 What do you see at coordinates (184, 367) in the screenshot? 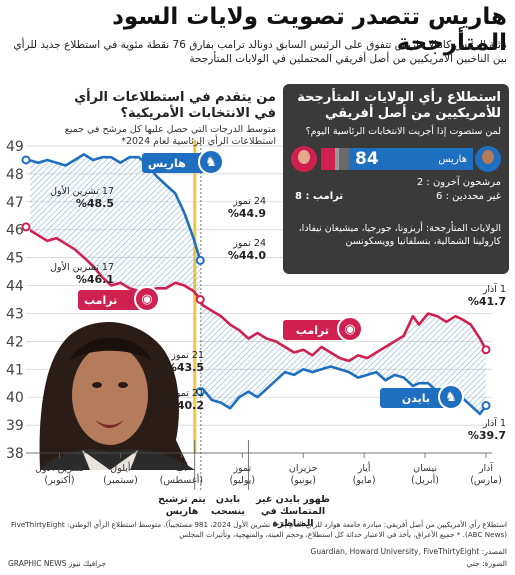
I see `trump-jul21-value: %43.5` at bounding box center [184, 367].